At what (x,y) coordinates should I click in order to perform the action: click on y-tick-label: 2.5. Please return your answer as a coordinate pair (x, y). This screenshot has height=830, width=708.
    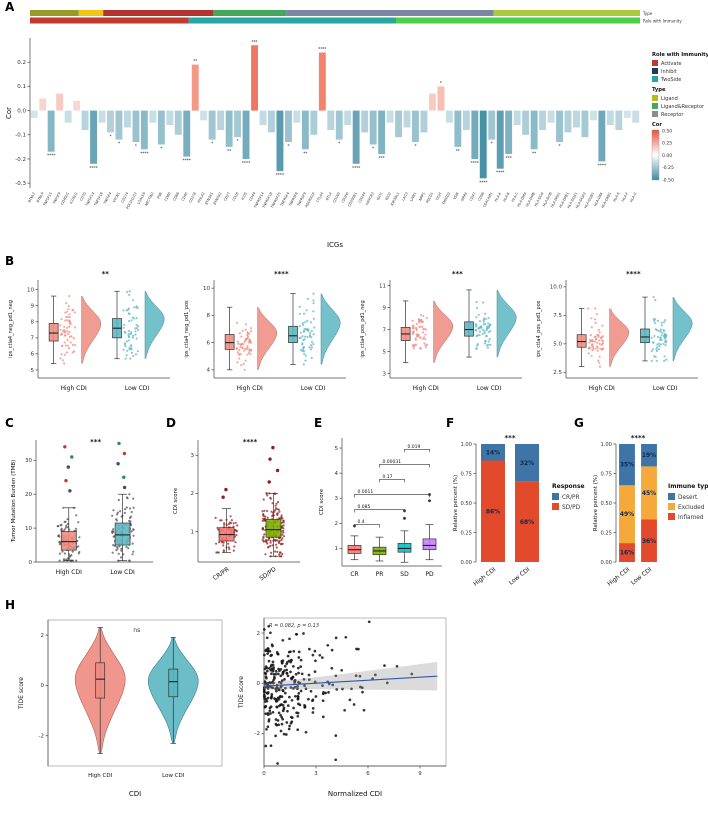
    Looking at the image, I should click on (557, 373).